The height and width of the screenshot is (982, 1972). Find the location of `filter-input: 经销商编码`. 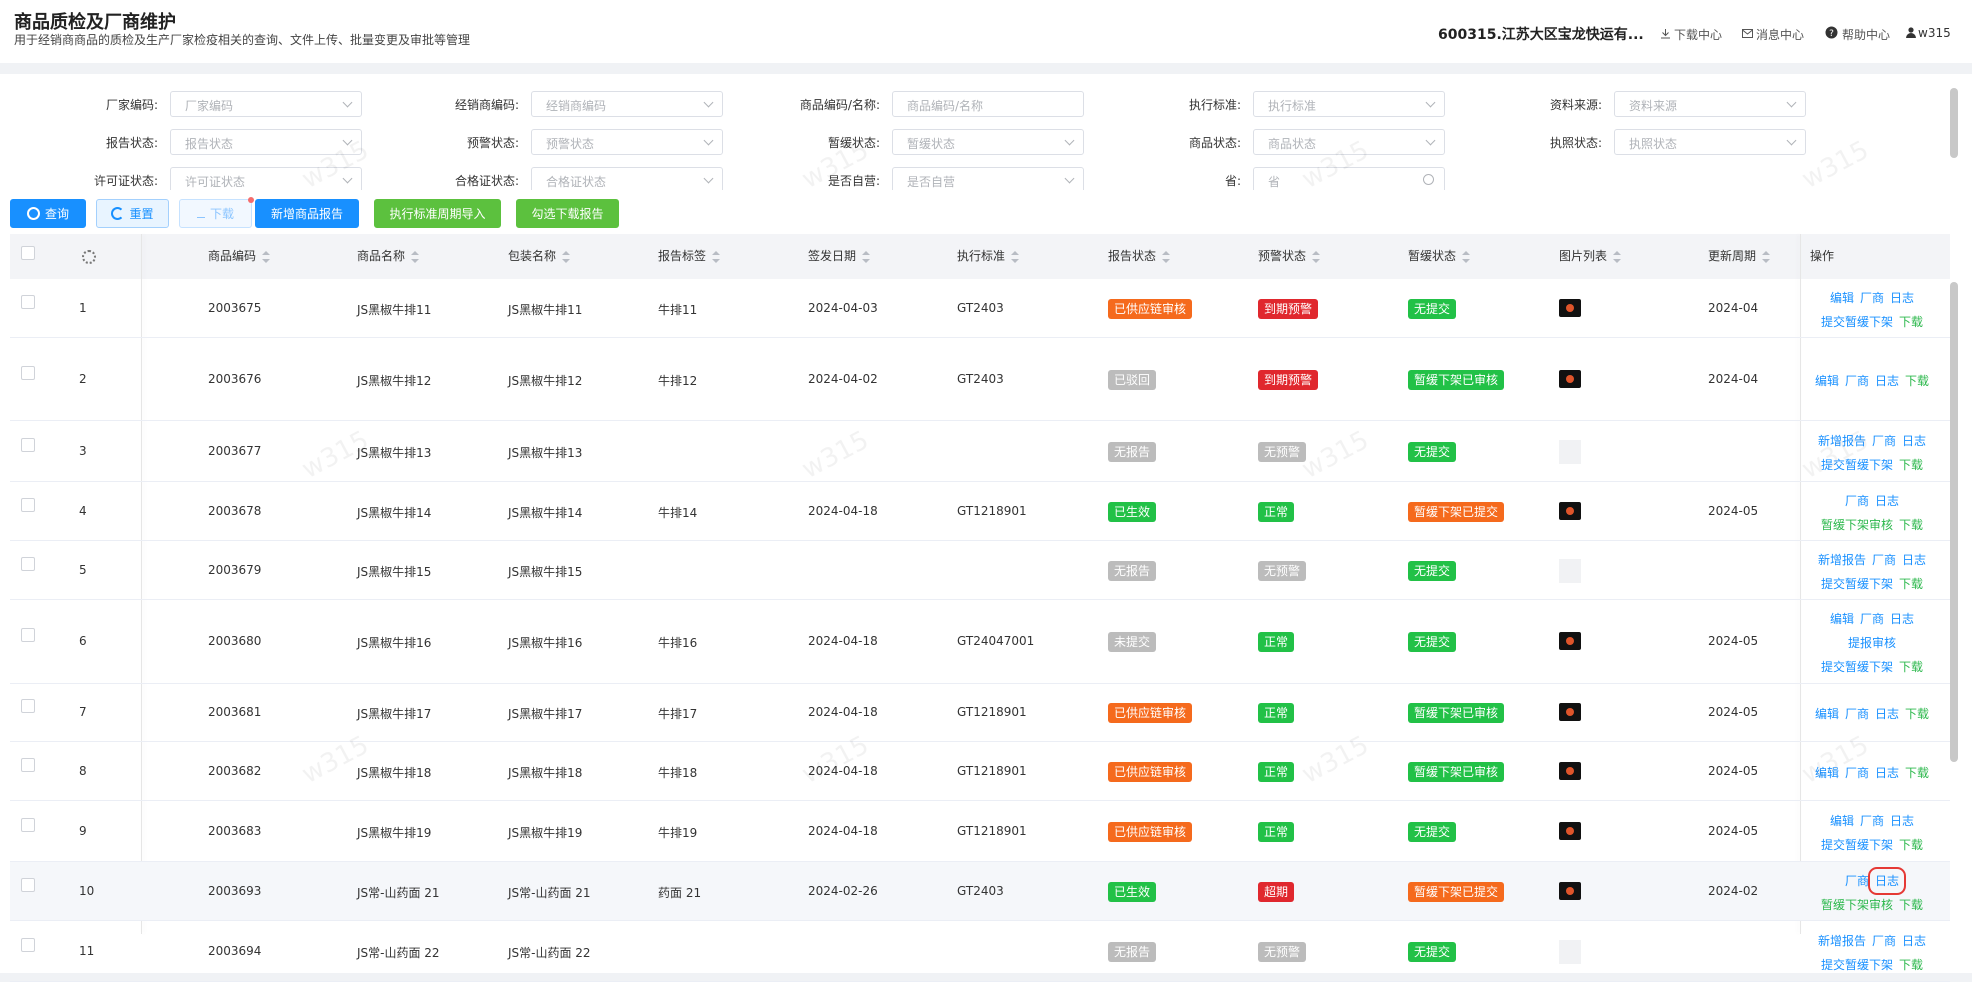

filter-input: 经销商编码 is located at coordinates (627, 104).